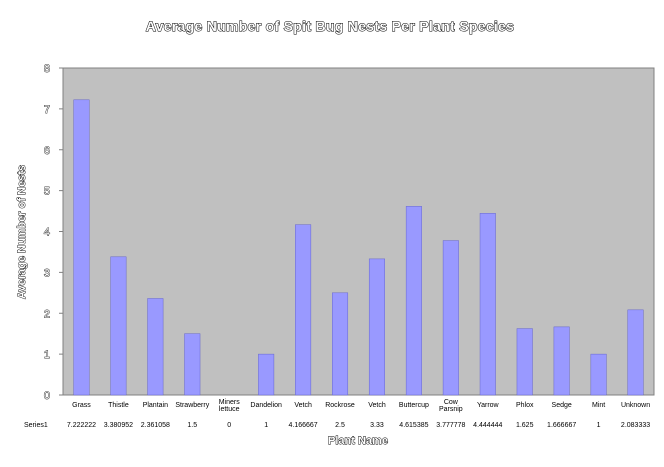 This screenshot has width=664, height=467. Describe the element at coordinates (155, 425) in the screenshot. I see `data-label: 2.361058` at that location.